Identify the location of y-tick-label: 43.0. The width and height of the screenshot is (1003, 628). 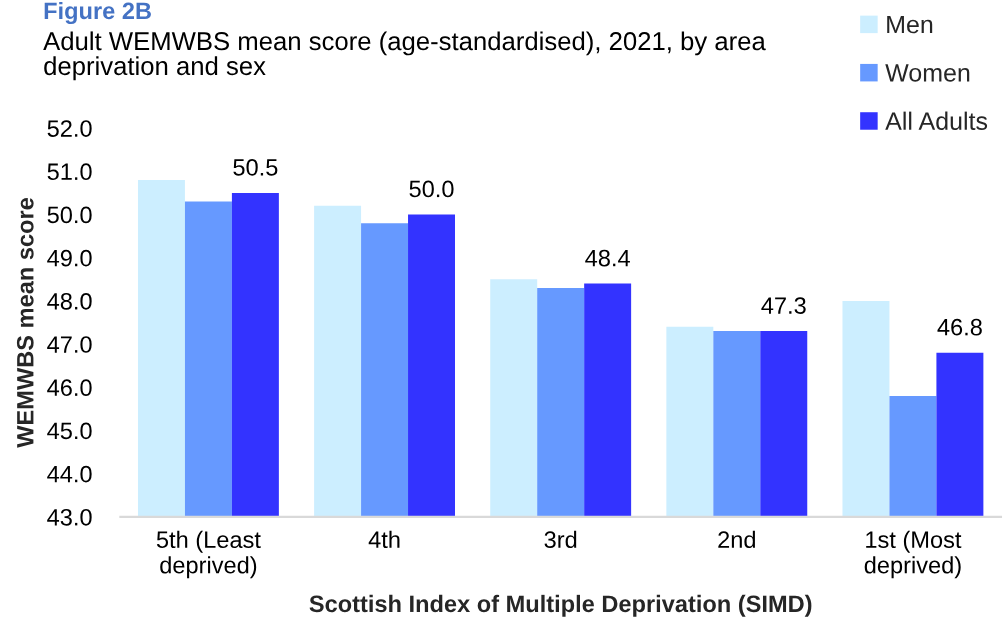
(69, 517).